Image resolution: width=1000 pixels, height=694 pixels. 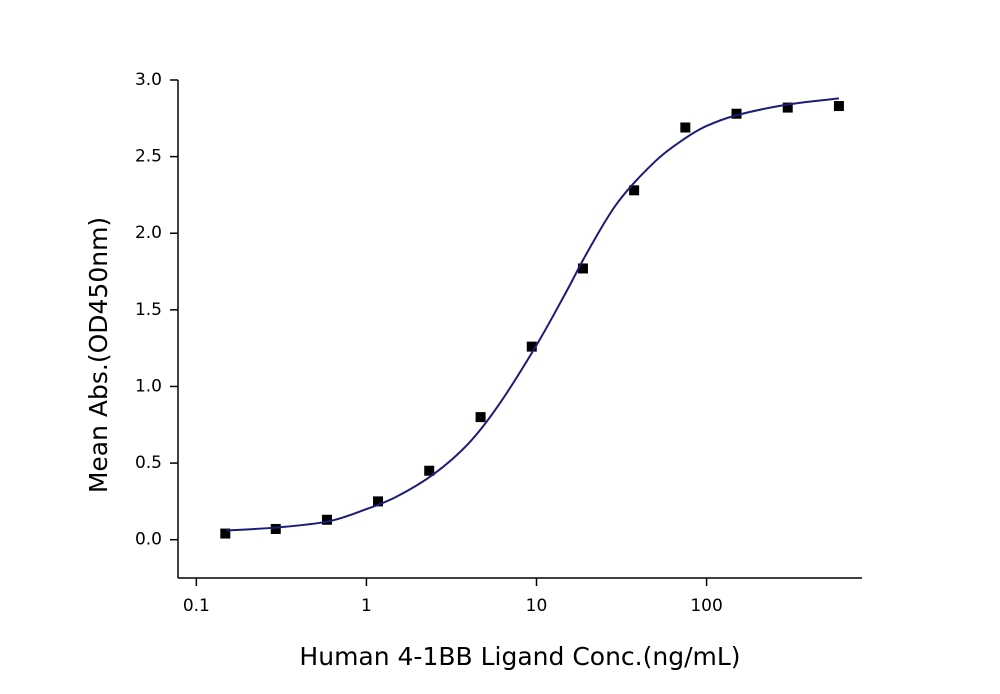 I want to click on x-tick-label: 100, so click(x=706, y=606).